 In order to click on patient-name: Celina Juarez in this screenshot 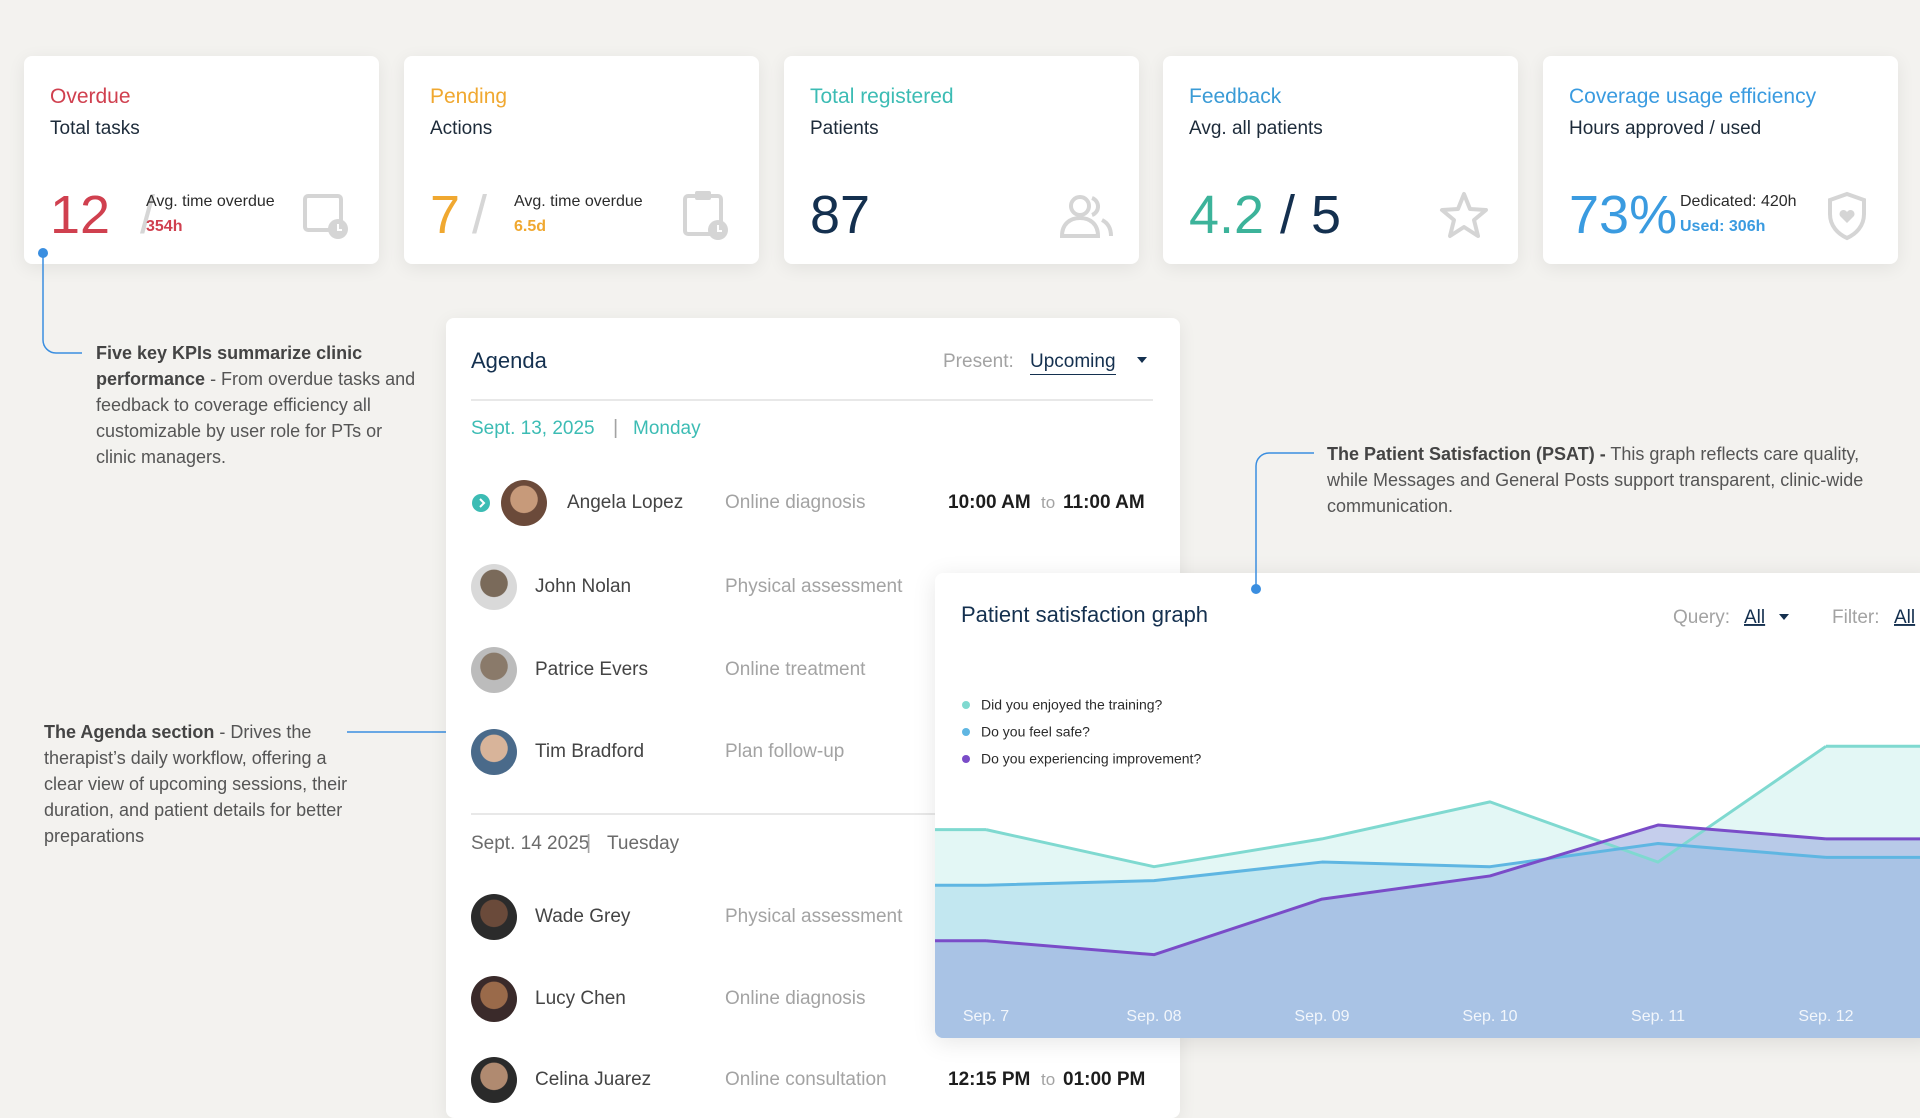, I will do `click(593, 1079)`.